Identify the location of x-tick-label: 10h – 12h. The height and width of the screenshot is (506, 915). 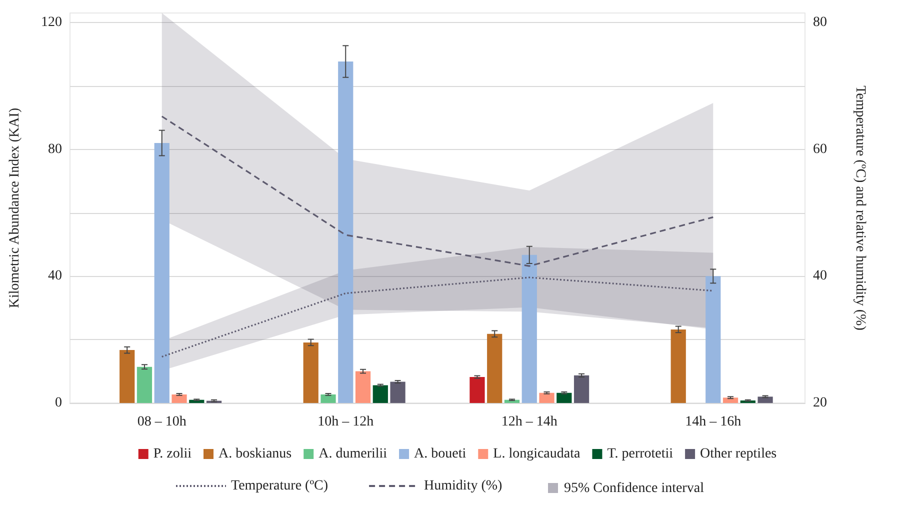
(346, 422).